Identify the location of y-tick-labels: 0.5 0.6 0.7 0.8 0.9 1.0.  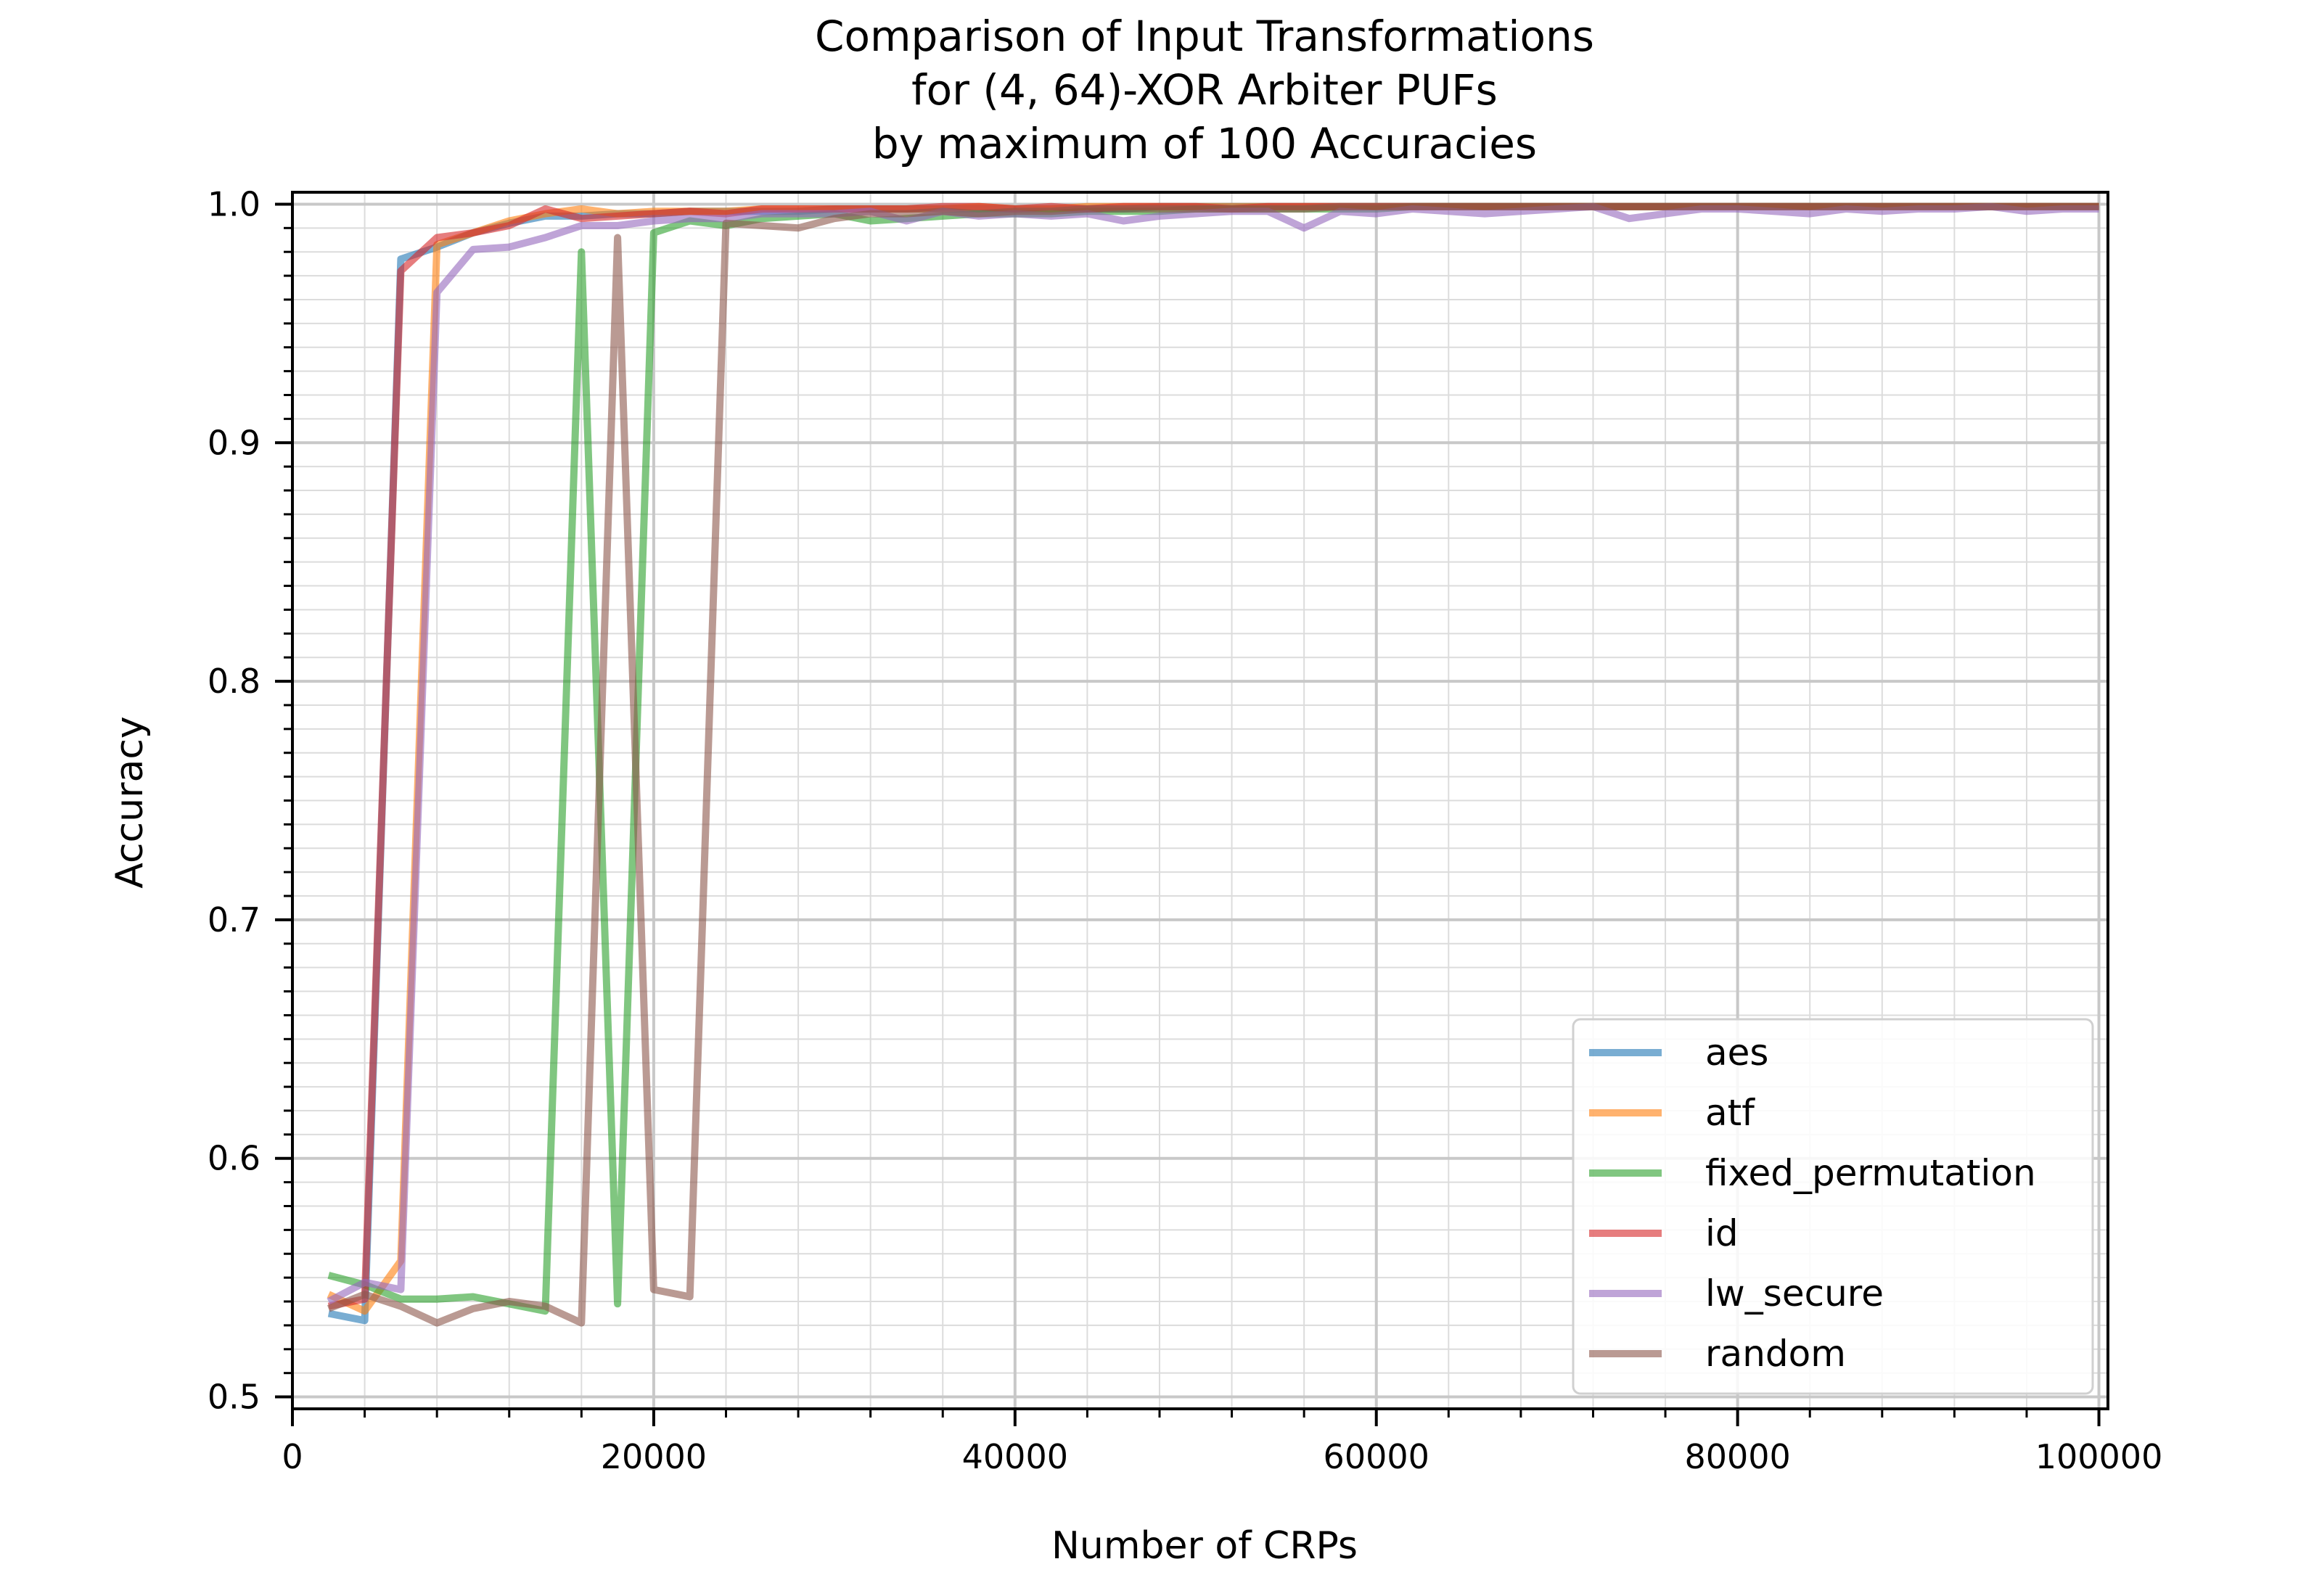
(234, 800).